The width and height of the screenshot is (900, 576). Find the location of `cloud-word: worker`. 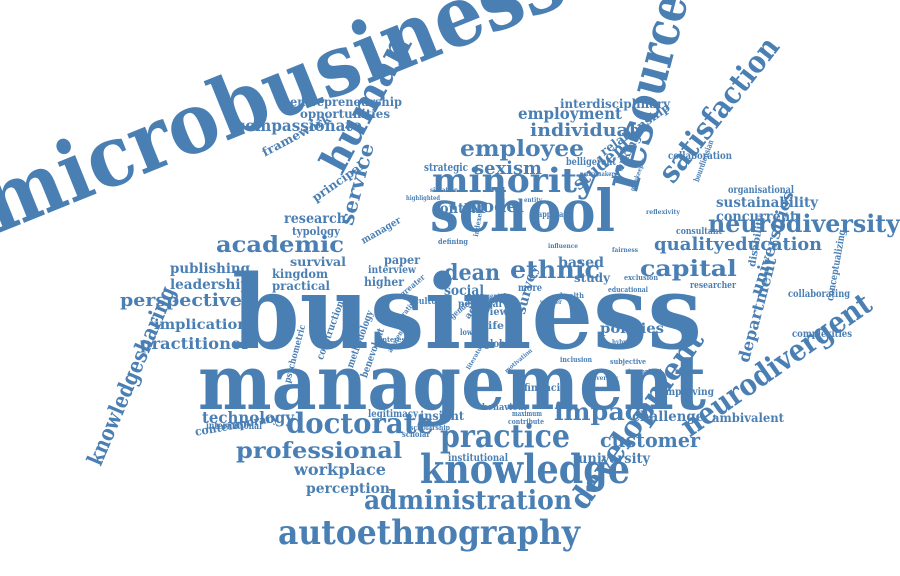

cloud-word: worker is located at coordinates (551, 302).